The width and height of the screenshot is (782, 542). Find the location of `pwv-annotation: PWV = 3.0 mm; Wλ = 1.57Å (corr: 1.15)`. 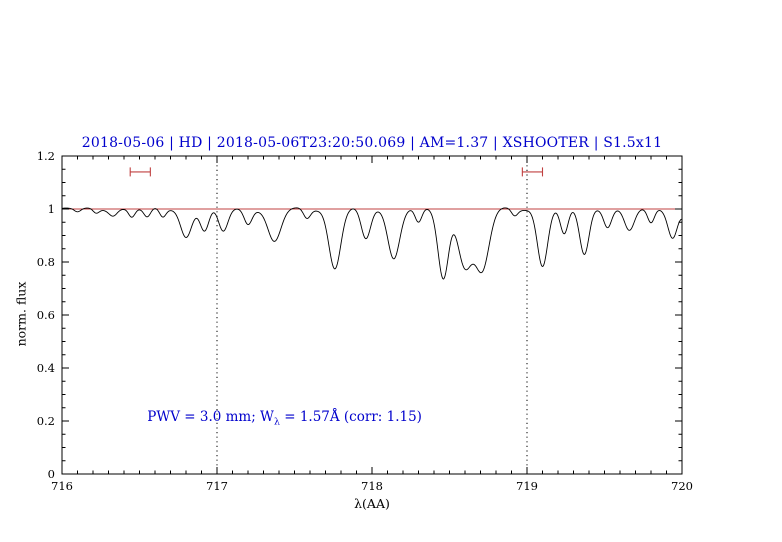

pwv-annotation: PWV = 3.0 mm; Wλ = 1.57Å (corr: 1.15) is located at coordinates (284, 418).